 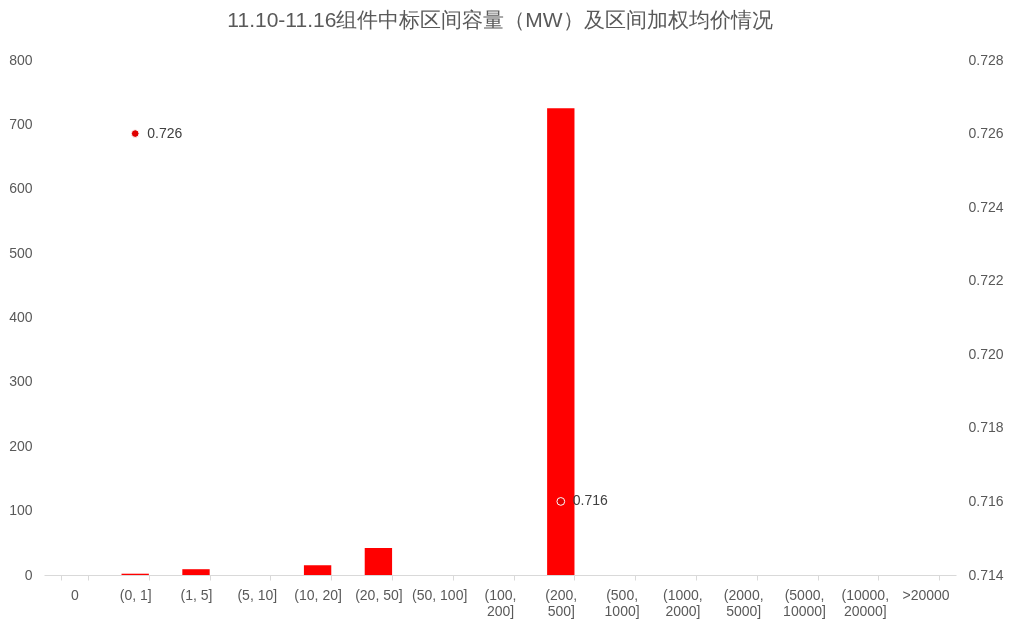 I want to click on x-tick-label: (200, 500], so click(x=561, y=602).